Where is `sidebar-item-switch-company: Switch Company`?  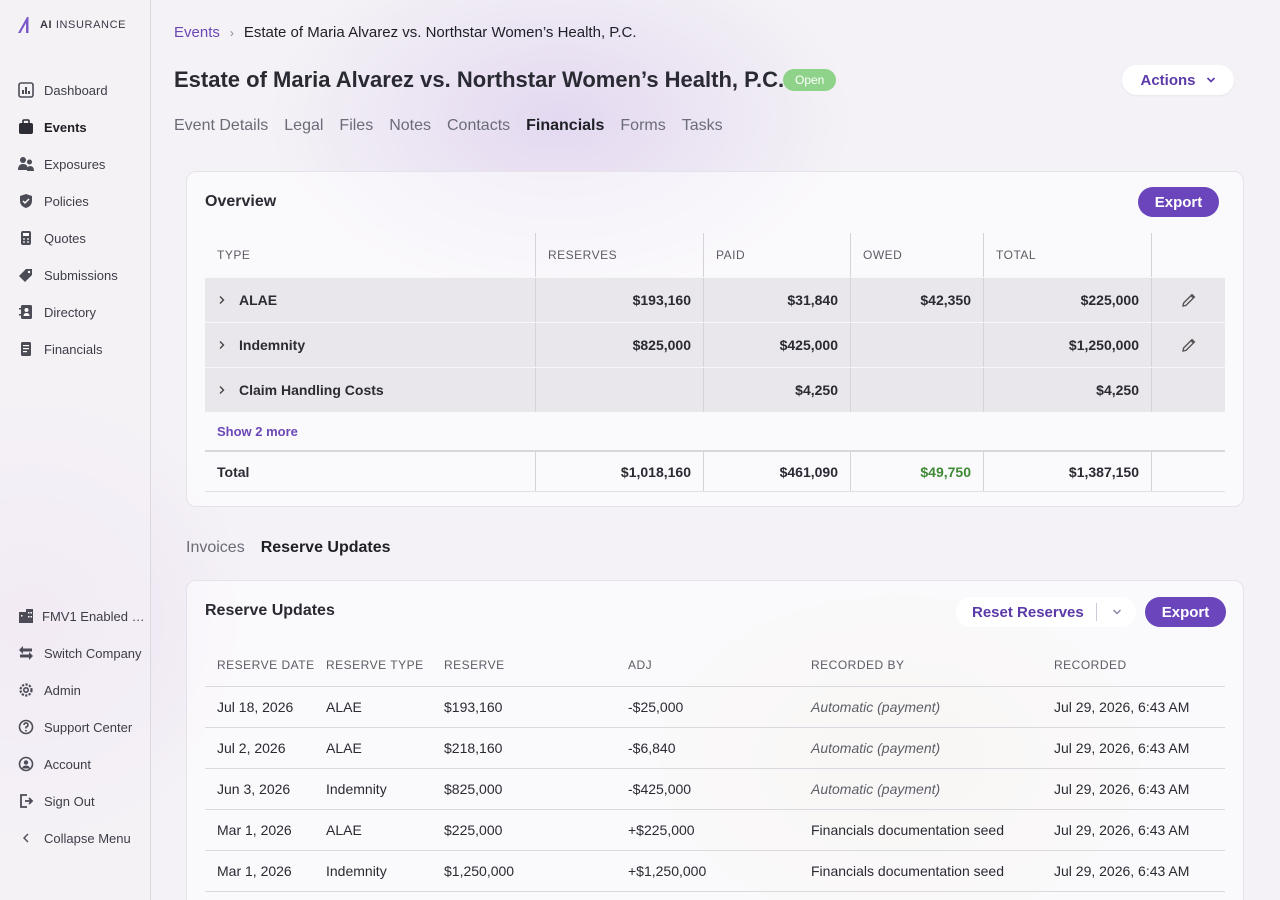
sidebar-item-switch-company: Switch Company is located at coordinates (80, 653).